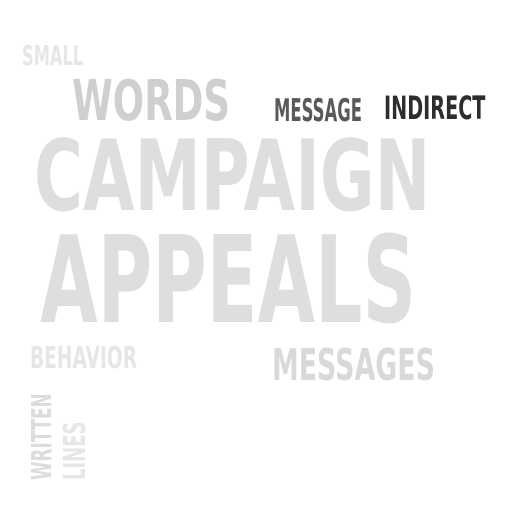 This screenshot has height=512, width=512. What do you see at coordinates (151, 101) in the screenshot?
I see `word-words: WORDS` at bounding box center [151, 101].